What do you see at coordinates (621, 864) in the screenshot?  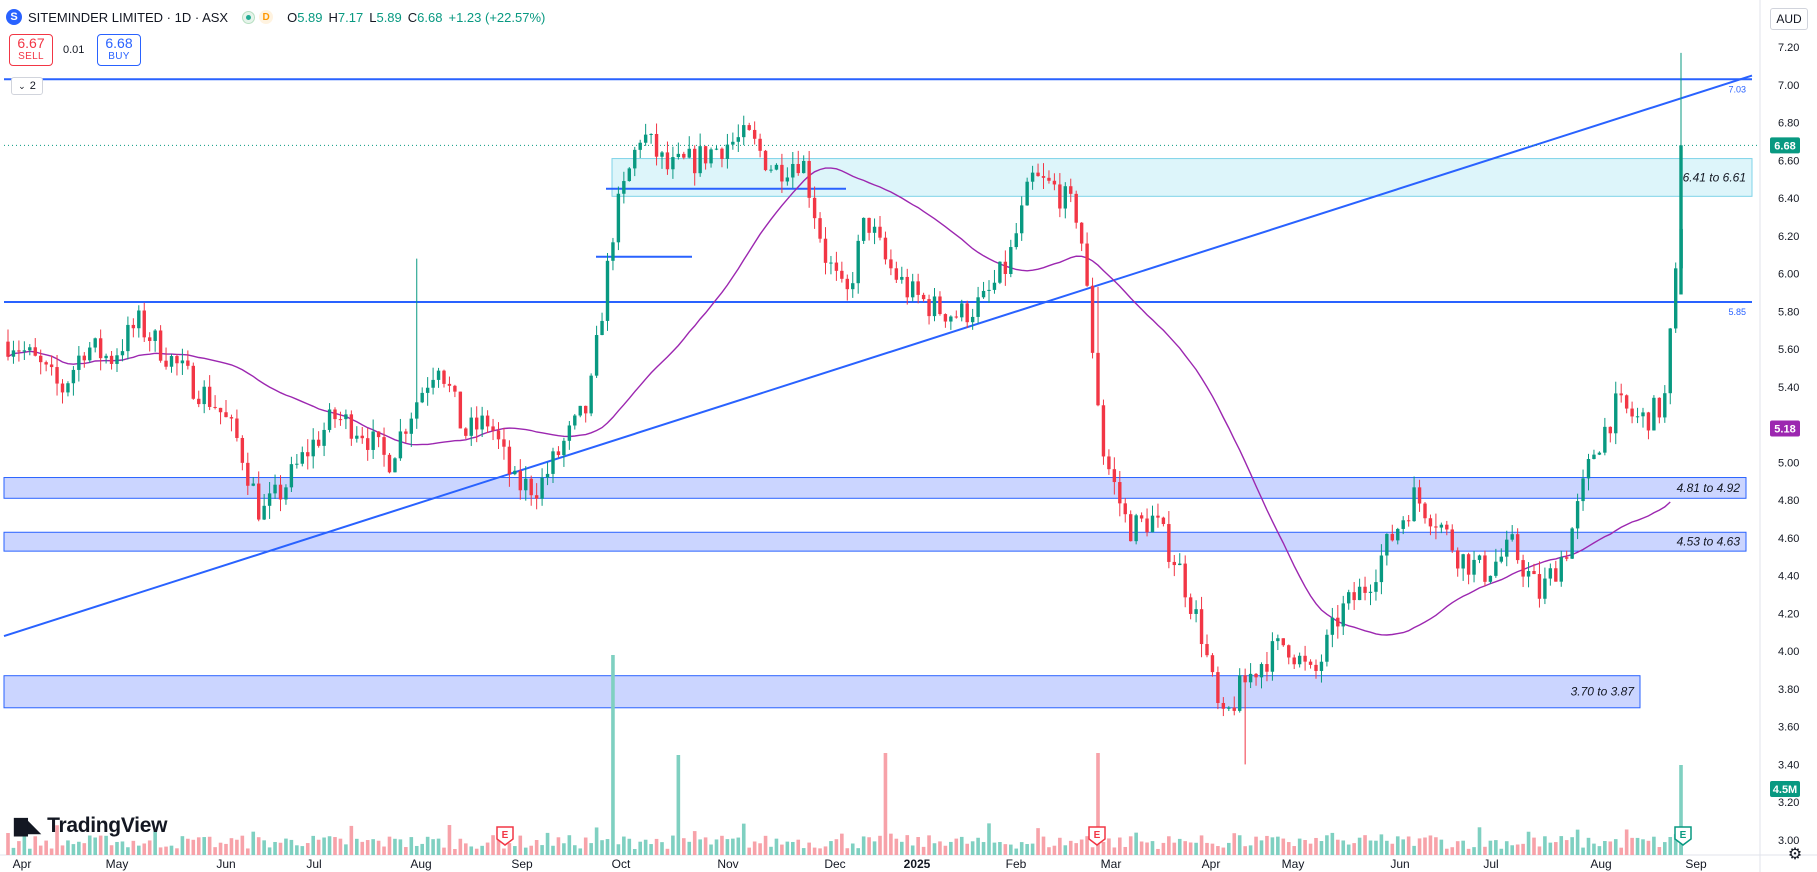 I see `x-tick-label: Oct` at bounding box center [621, 864].